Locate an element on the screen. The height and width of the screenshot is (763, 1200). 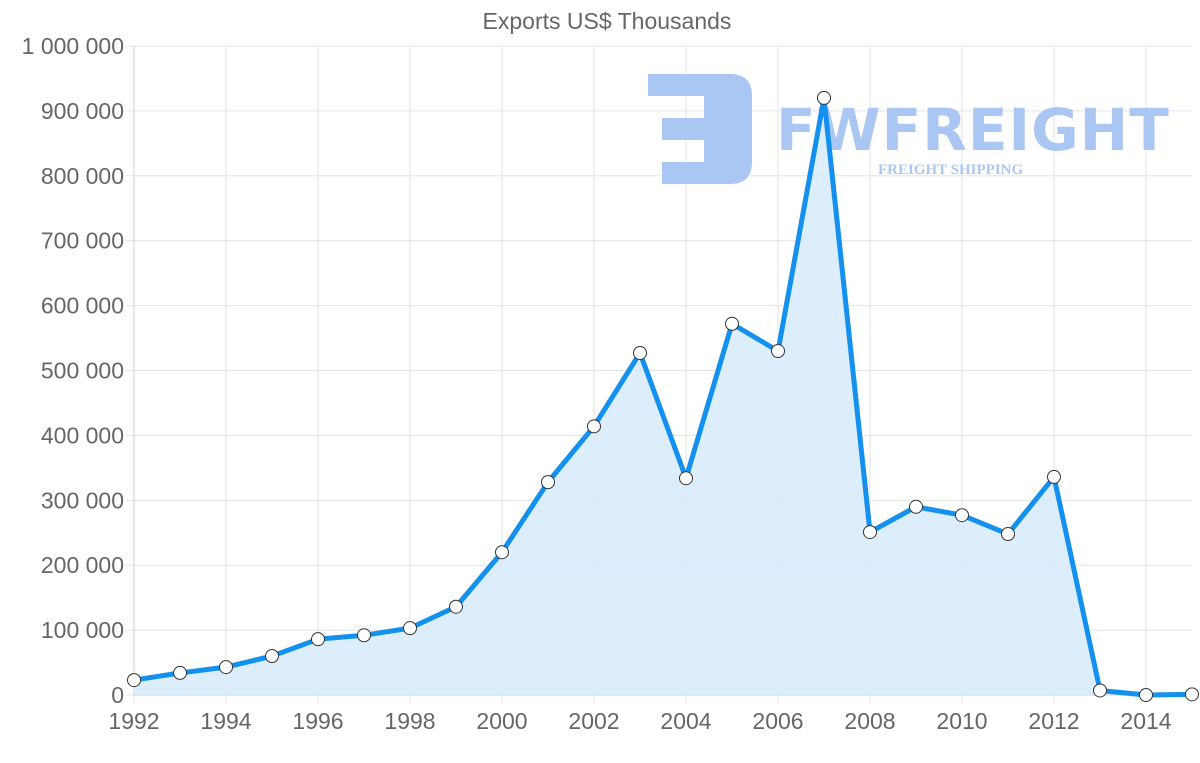
x-tick-label: 2006 is located at coordinates (777, 721).